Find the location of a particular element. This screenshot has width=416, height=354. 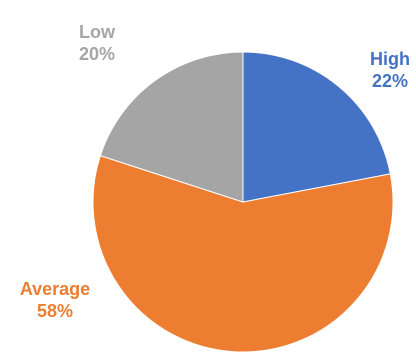

data-label-category-low: Low is located at coordinates (97, 32).